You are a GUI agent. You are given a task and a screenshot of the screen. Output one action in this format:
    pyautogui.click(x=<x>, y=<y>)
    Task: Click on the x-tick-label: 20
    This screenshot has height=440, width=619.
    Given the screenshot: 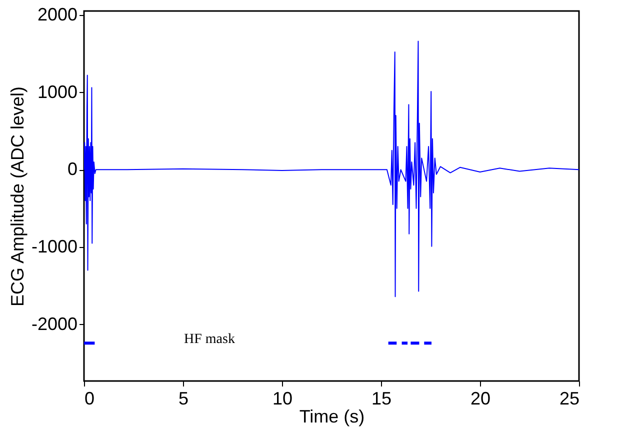 What is the action you would take?
    pyautogui.click(x=480, y=398)
    